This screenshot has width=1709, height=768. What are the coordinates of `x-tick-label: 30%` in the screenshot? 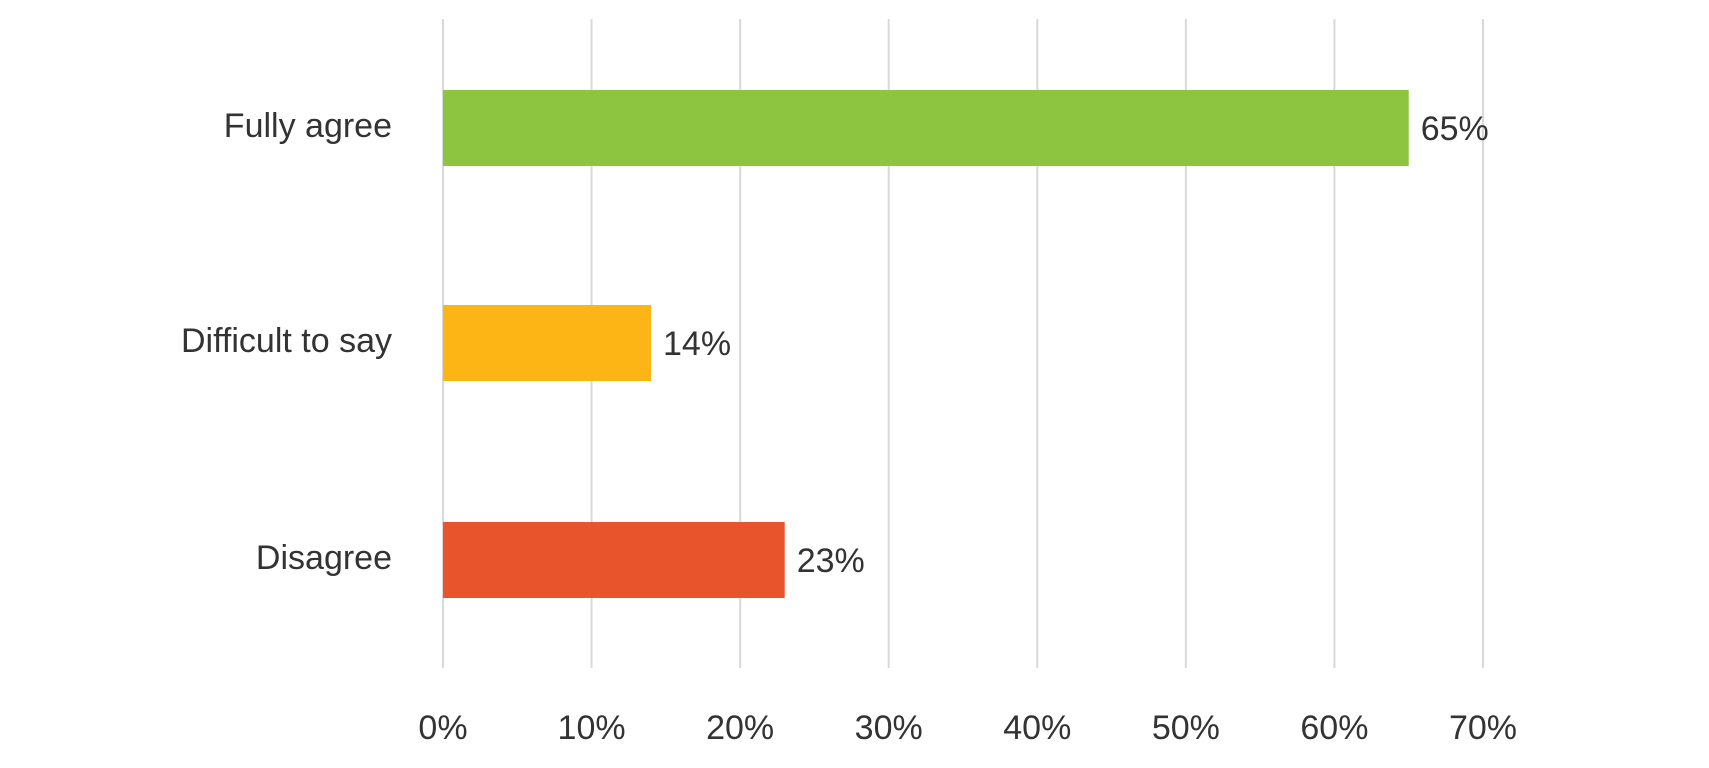 It's located at (889, 728).